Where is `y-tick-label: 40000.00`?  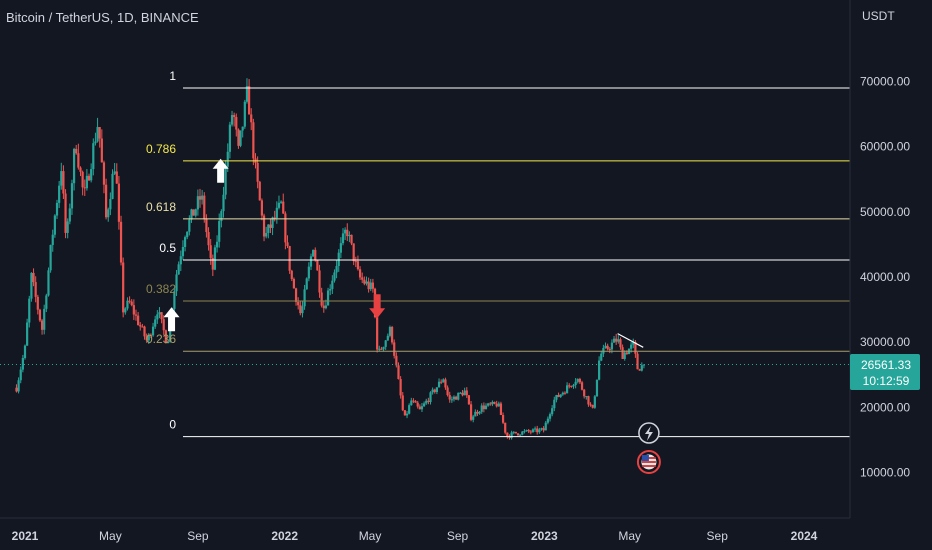
y-tick-label: 40000.00 is located at coordinates (885, 277).